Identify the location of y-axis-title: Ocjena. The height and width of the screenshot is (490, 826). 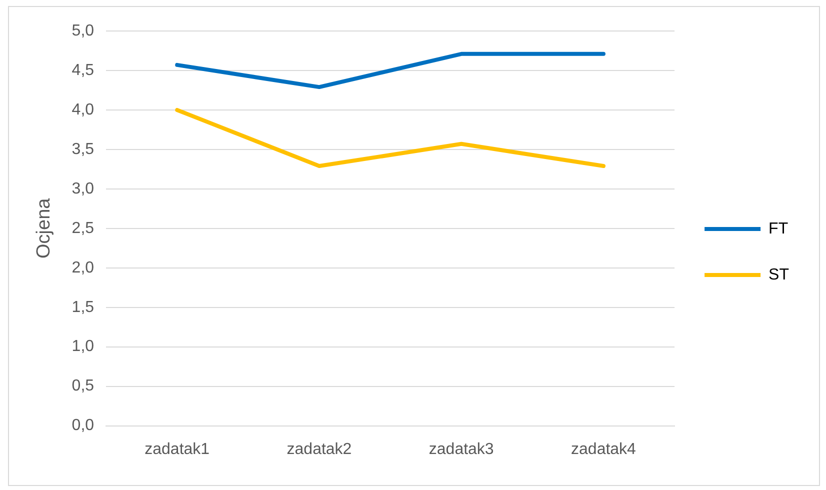
(44, 228).